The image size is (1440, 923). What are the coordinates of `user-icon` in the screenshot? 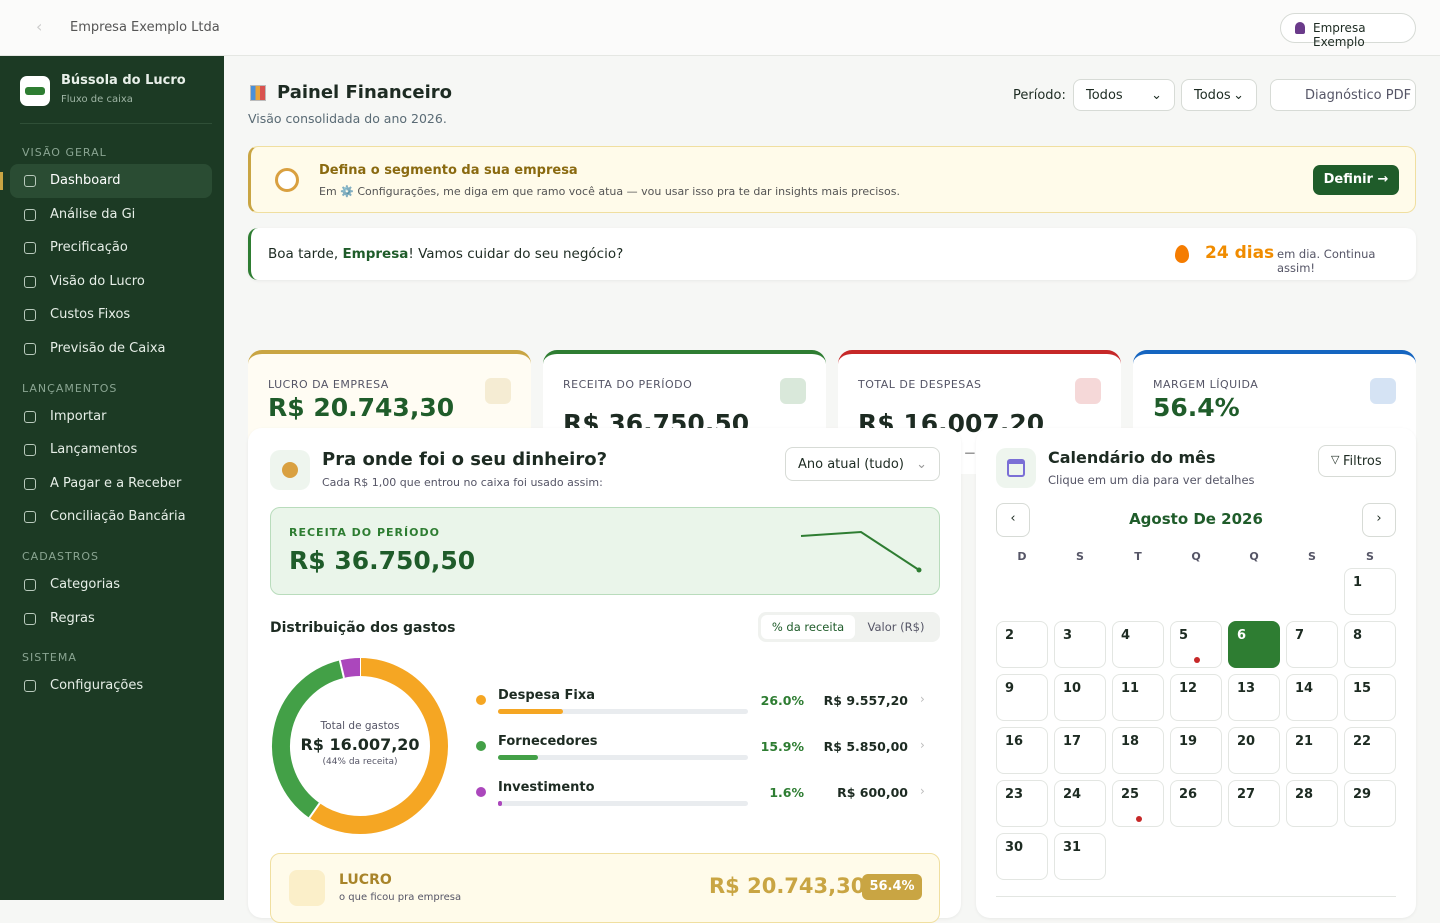 It's located at (1300, 28).